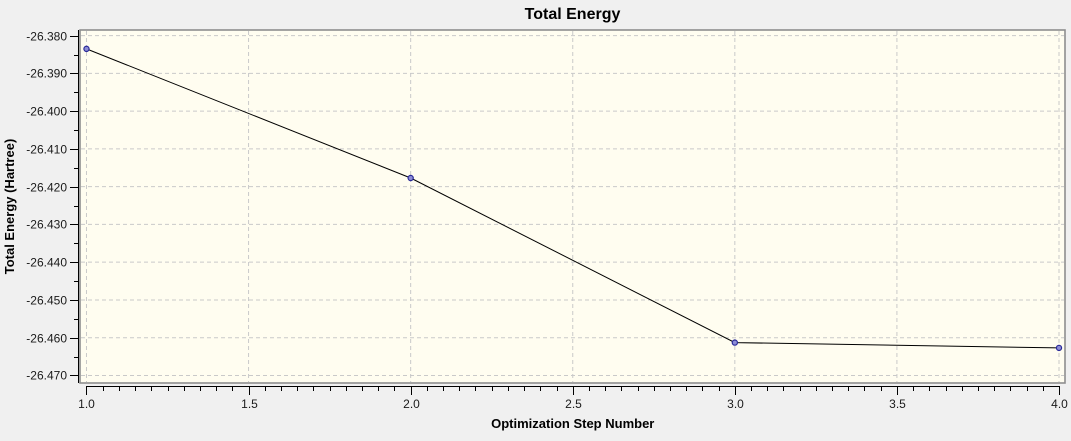 This screenshot has width=1071, height=441. I want to click on x-tick-label: 2.0, so click(411, 404).